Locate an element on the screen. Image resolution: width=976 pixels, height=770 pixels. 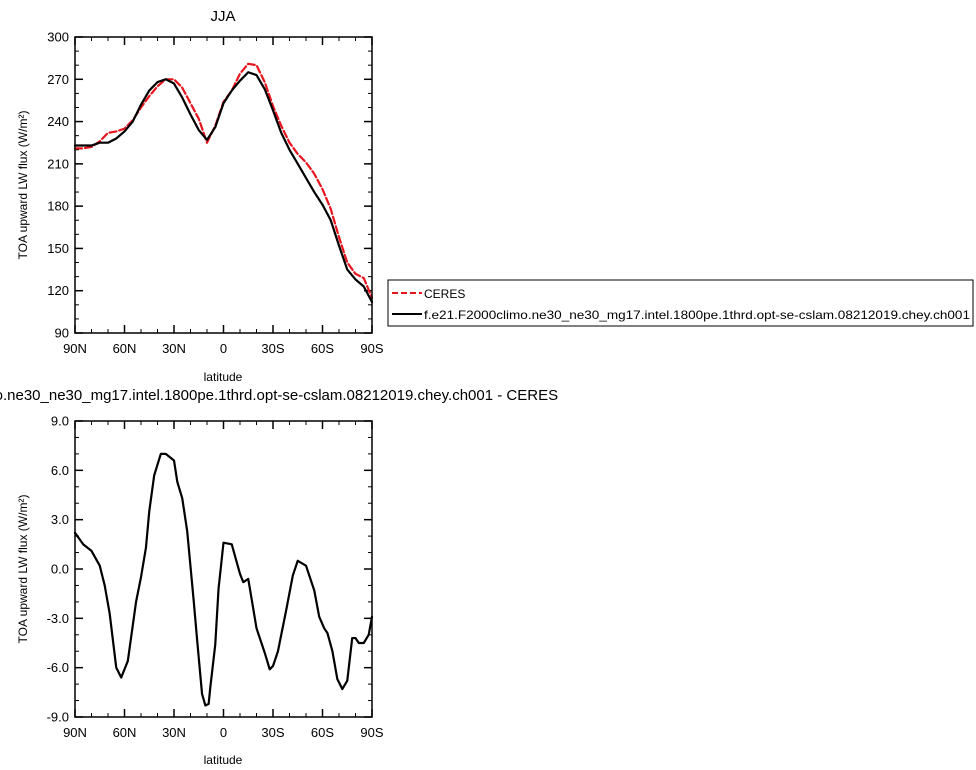
y-tick-label: 210 is located at coordinates (58, 163).